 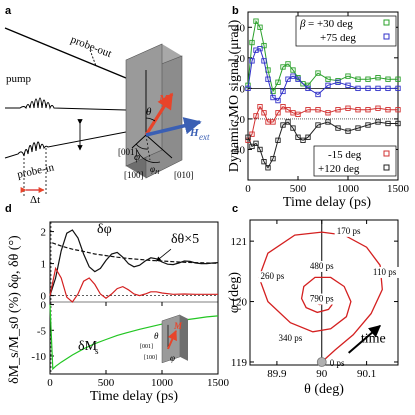 What do you see at coordinates (106, 383) in the screenshot?
I see `panel-d-x-tick-label: 500` at bounding box center [106, 383].